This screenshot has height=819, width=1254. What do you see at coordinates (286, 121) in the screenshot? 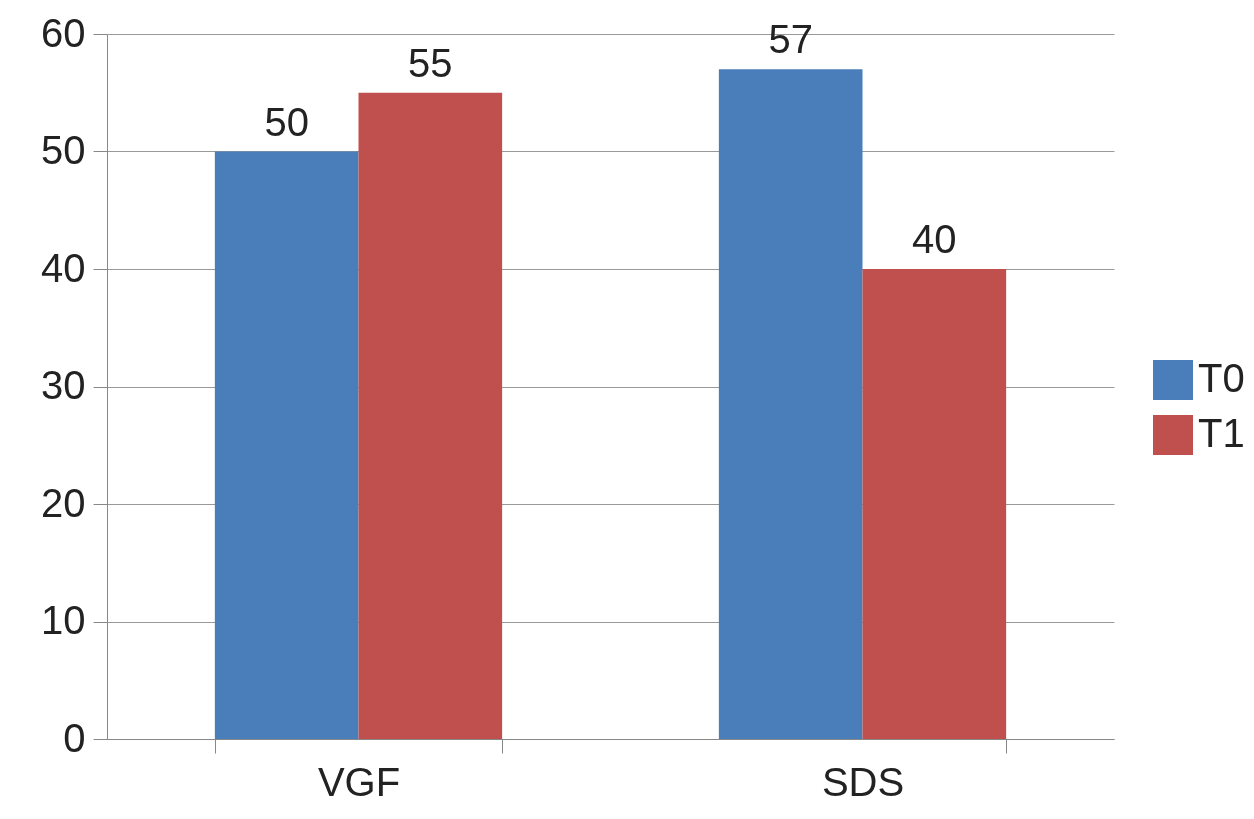
I see `data-label: 50` at bounding box center [286, 121].